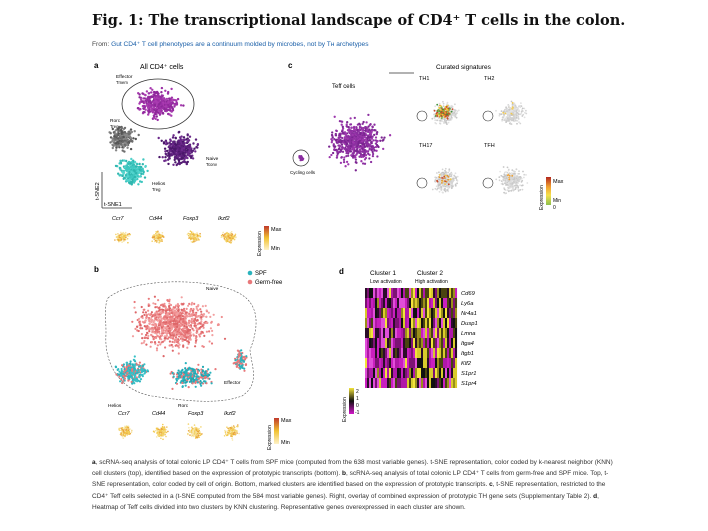 This screenshot has height=531, width=708. What do you see at coordinates (345, 142) in the screenshot?
I see `tsne-scatter-teff` at bounding box center [345, 142].